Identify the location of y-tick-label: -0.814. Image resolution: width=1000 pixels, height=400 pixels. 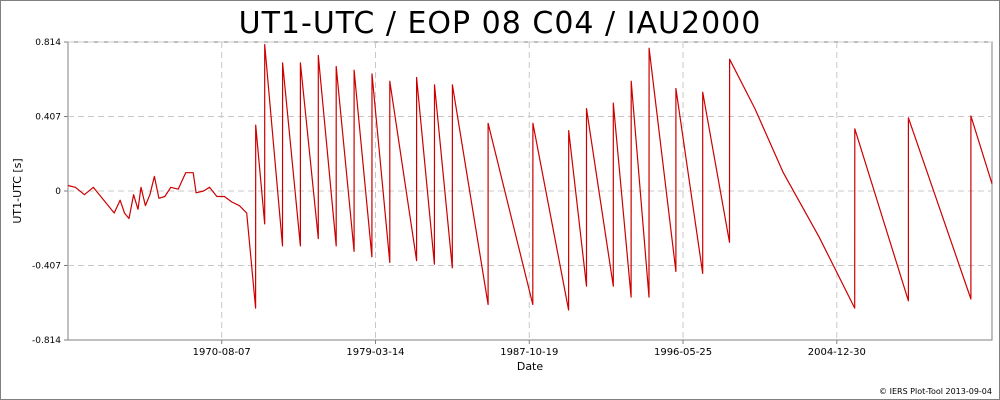
(46, 341).